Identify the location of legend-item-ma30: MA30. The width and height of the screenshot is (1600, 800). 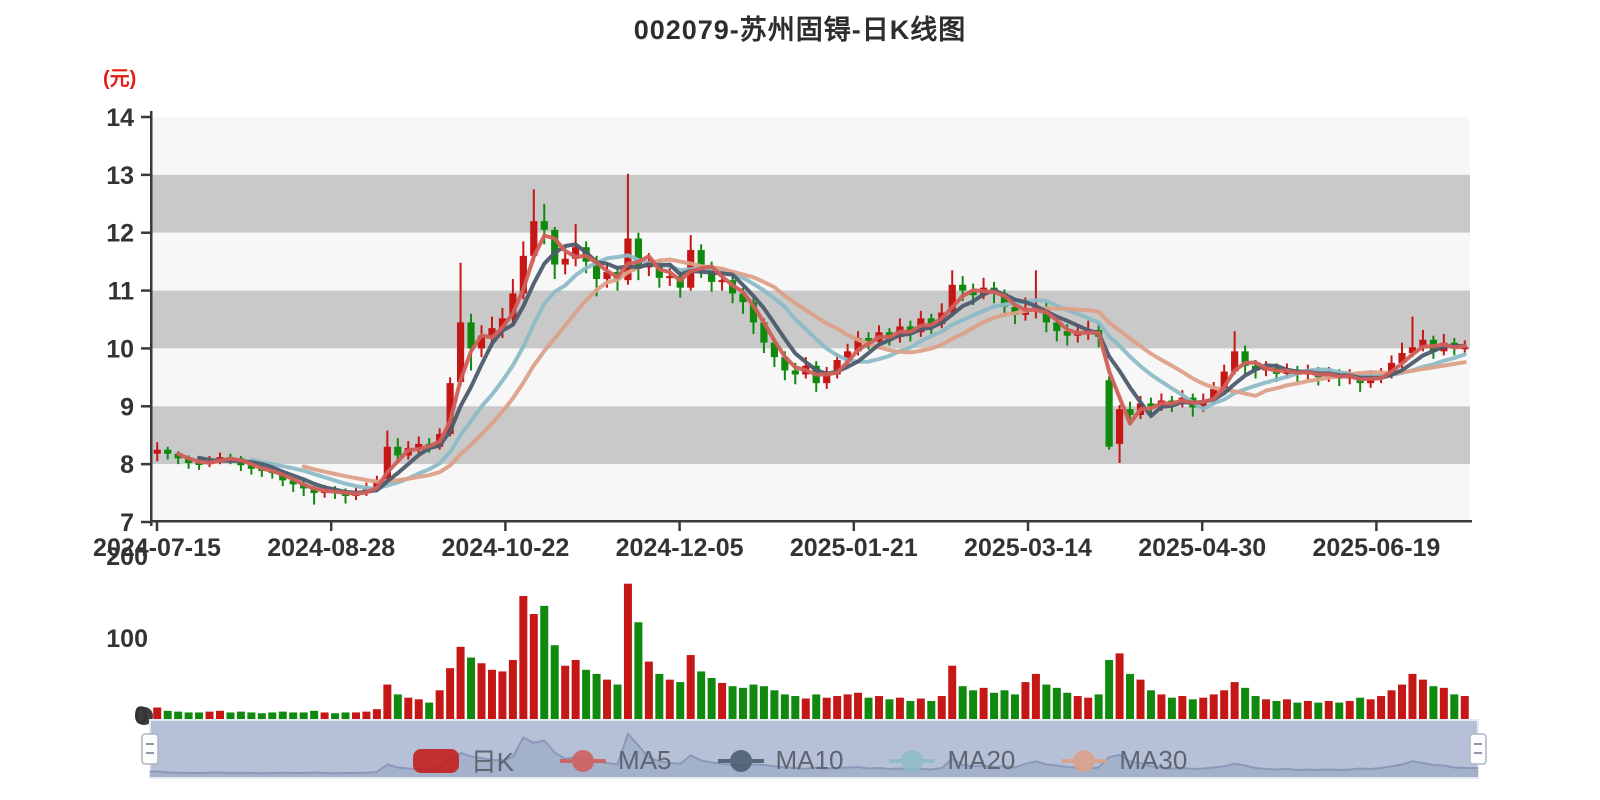
(1124, 760).